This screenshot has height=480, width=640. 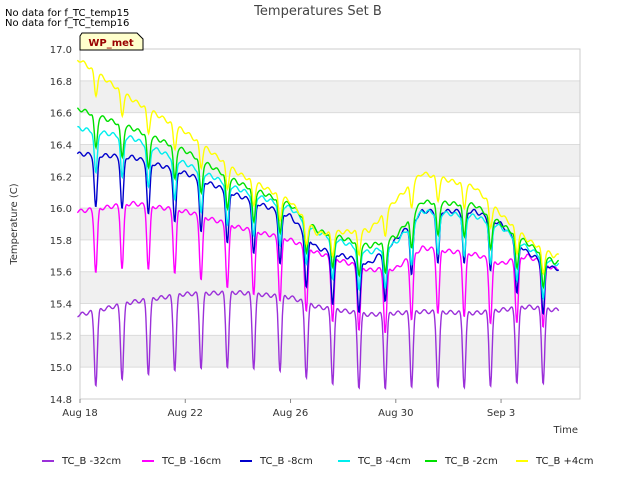 I want to click on y-tick-label: 15.0, so click(x=61, y=368).